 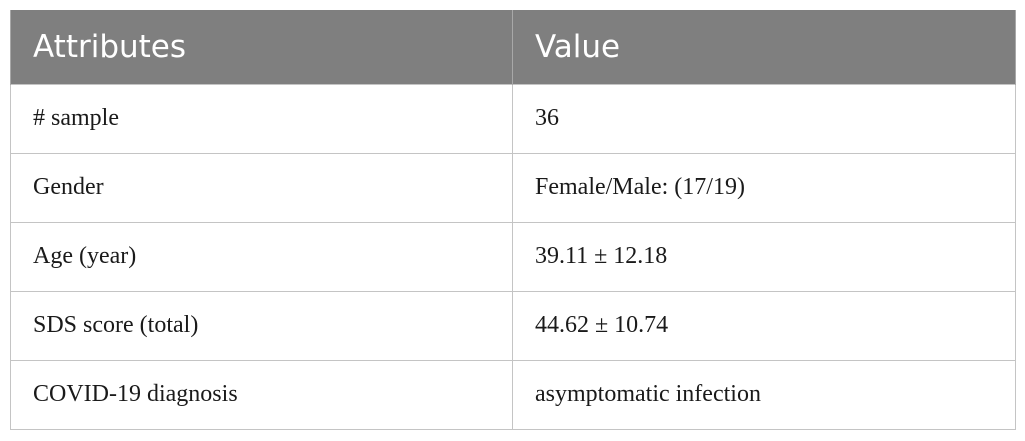 I want to click on value-cell: asymptomatic infection, so click(x=764, y=394).